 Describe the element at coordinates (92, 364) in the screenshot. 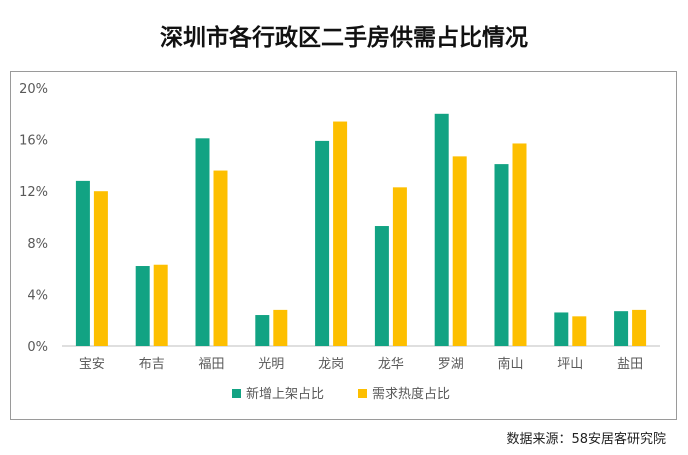

I see `x-tick-label: 宝安` at that location.